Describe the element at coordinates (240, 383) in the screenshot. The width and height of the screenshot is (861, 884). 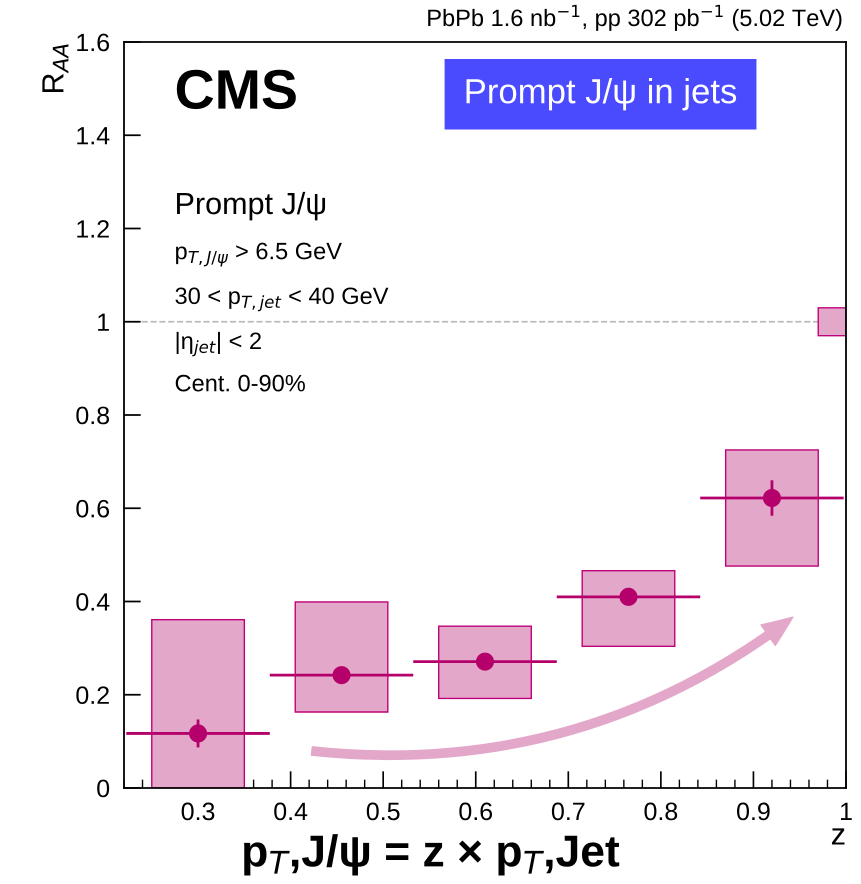
I see `annotation: Cent. 0-90%` at that location.